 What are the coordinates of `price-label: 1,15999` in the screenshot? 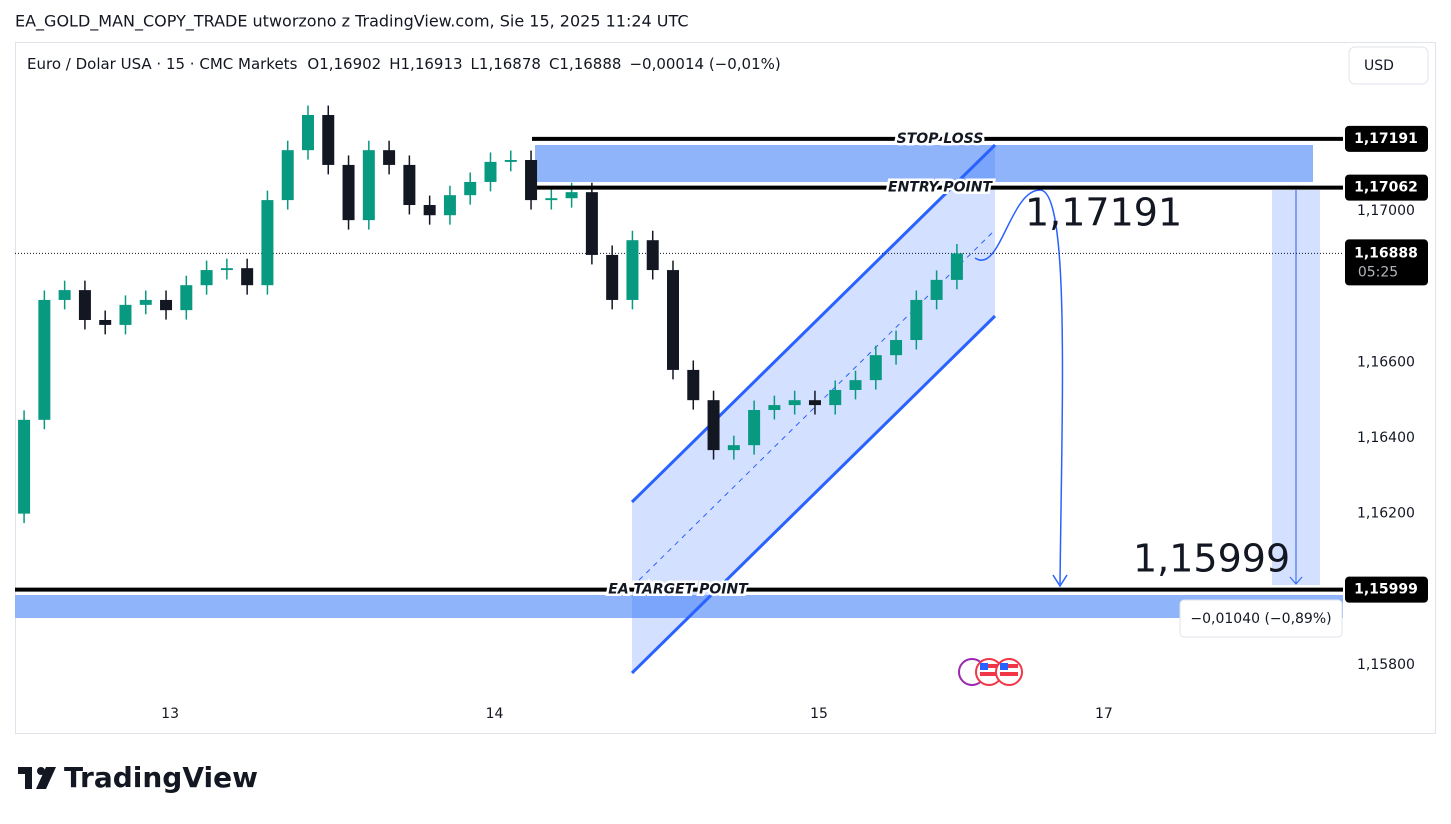 It's located at (1386, 590).